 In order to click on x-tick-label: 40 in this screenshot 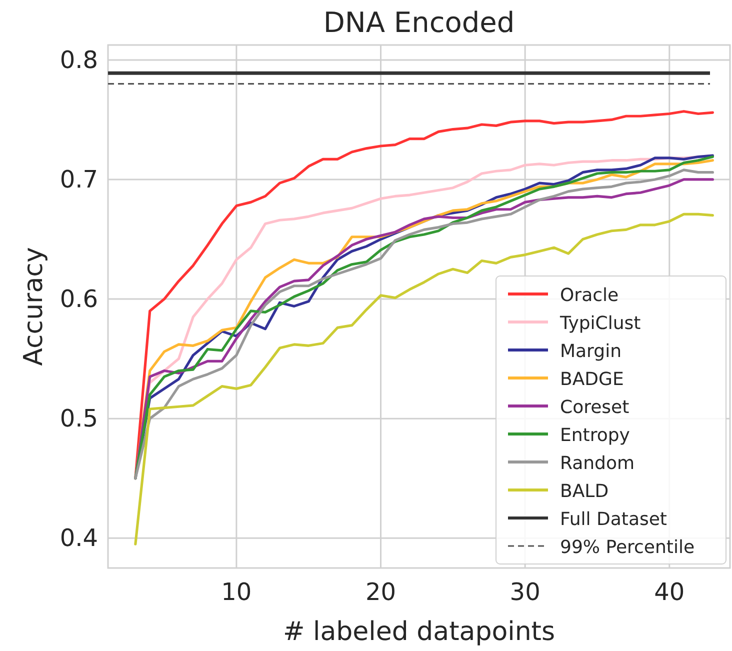, I will do `click(669, 592)`.